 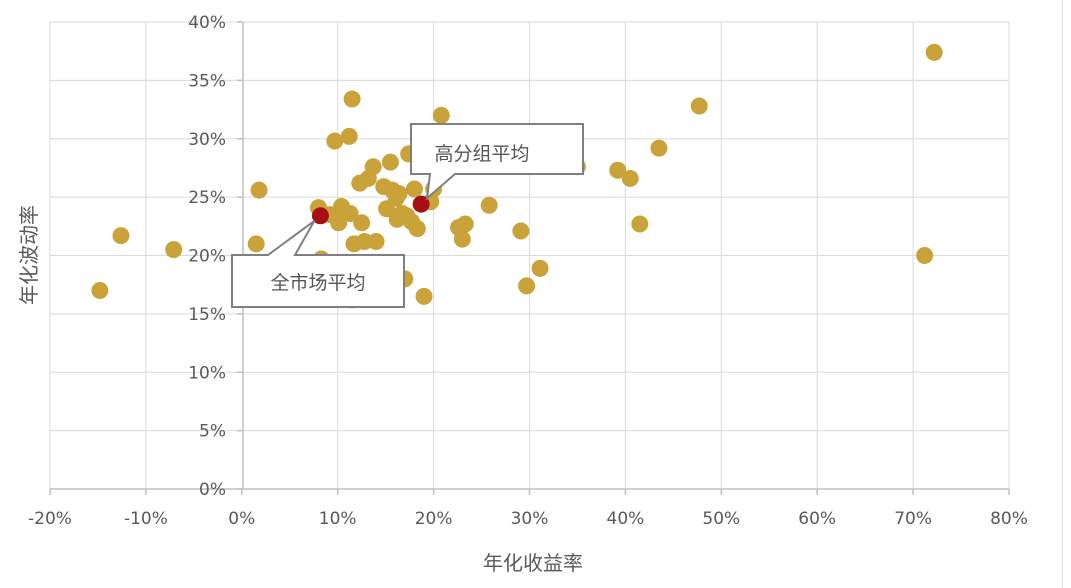 What do you see at coordinates (146, 519) in the screenshot?
I see `x-tick-label: -10%` at bounding box center [146, 519].